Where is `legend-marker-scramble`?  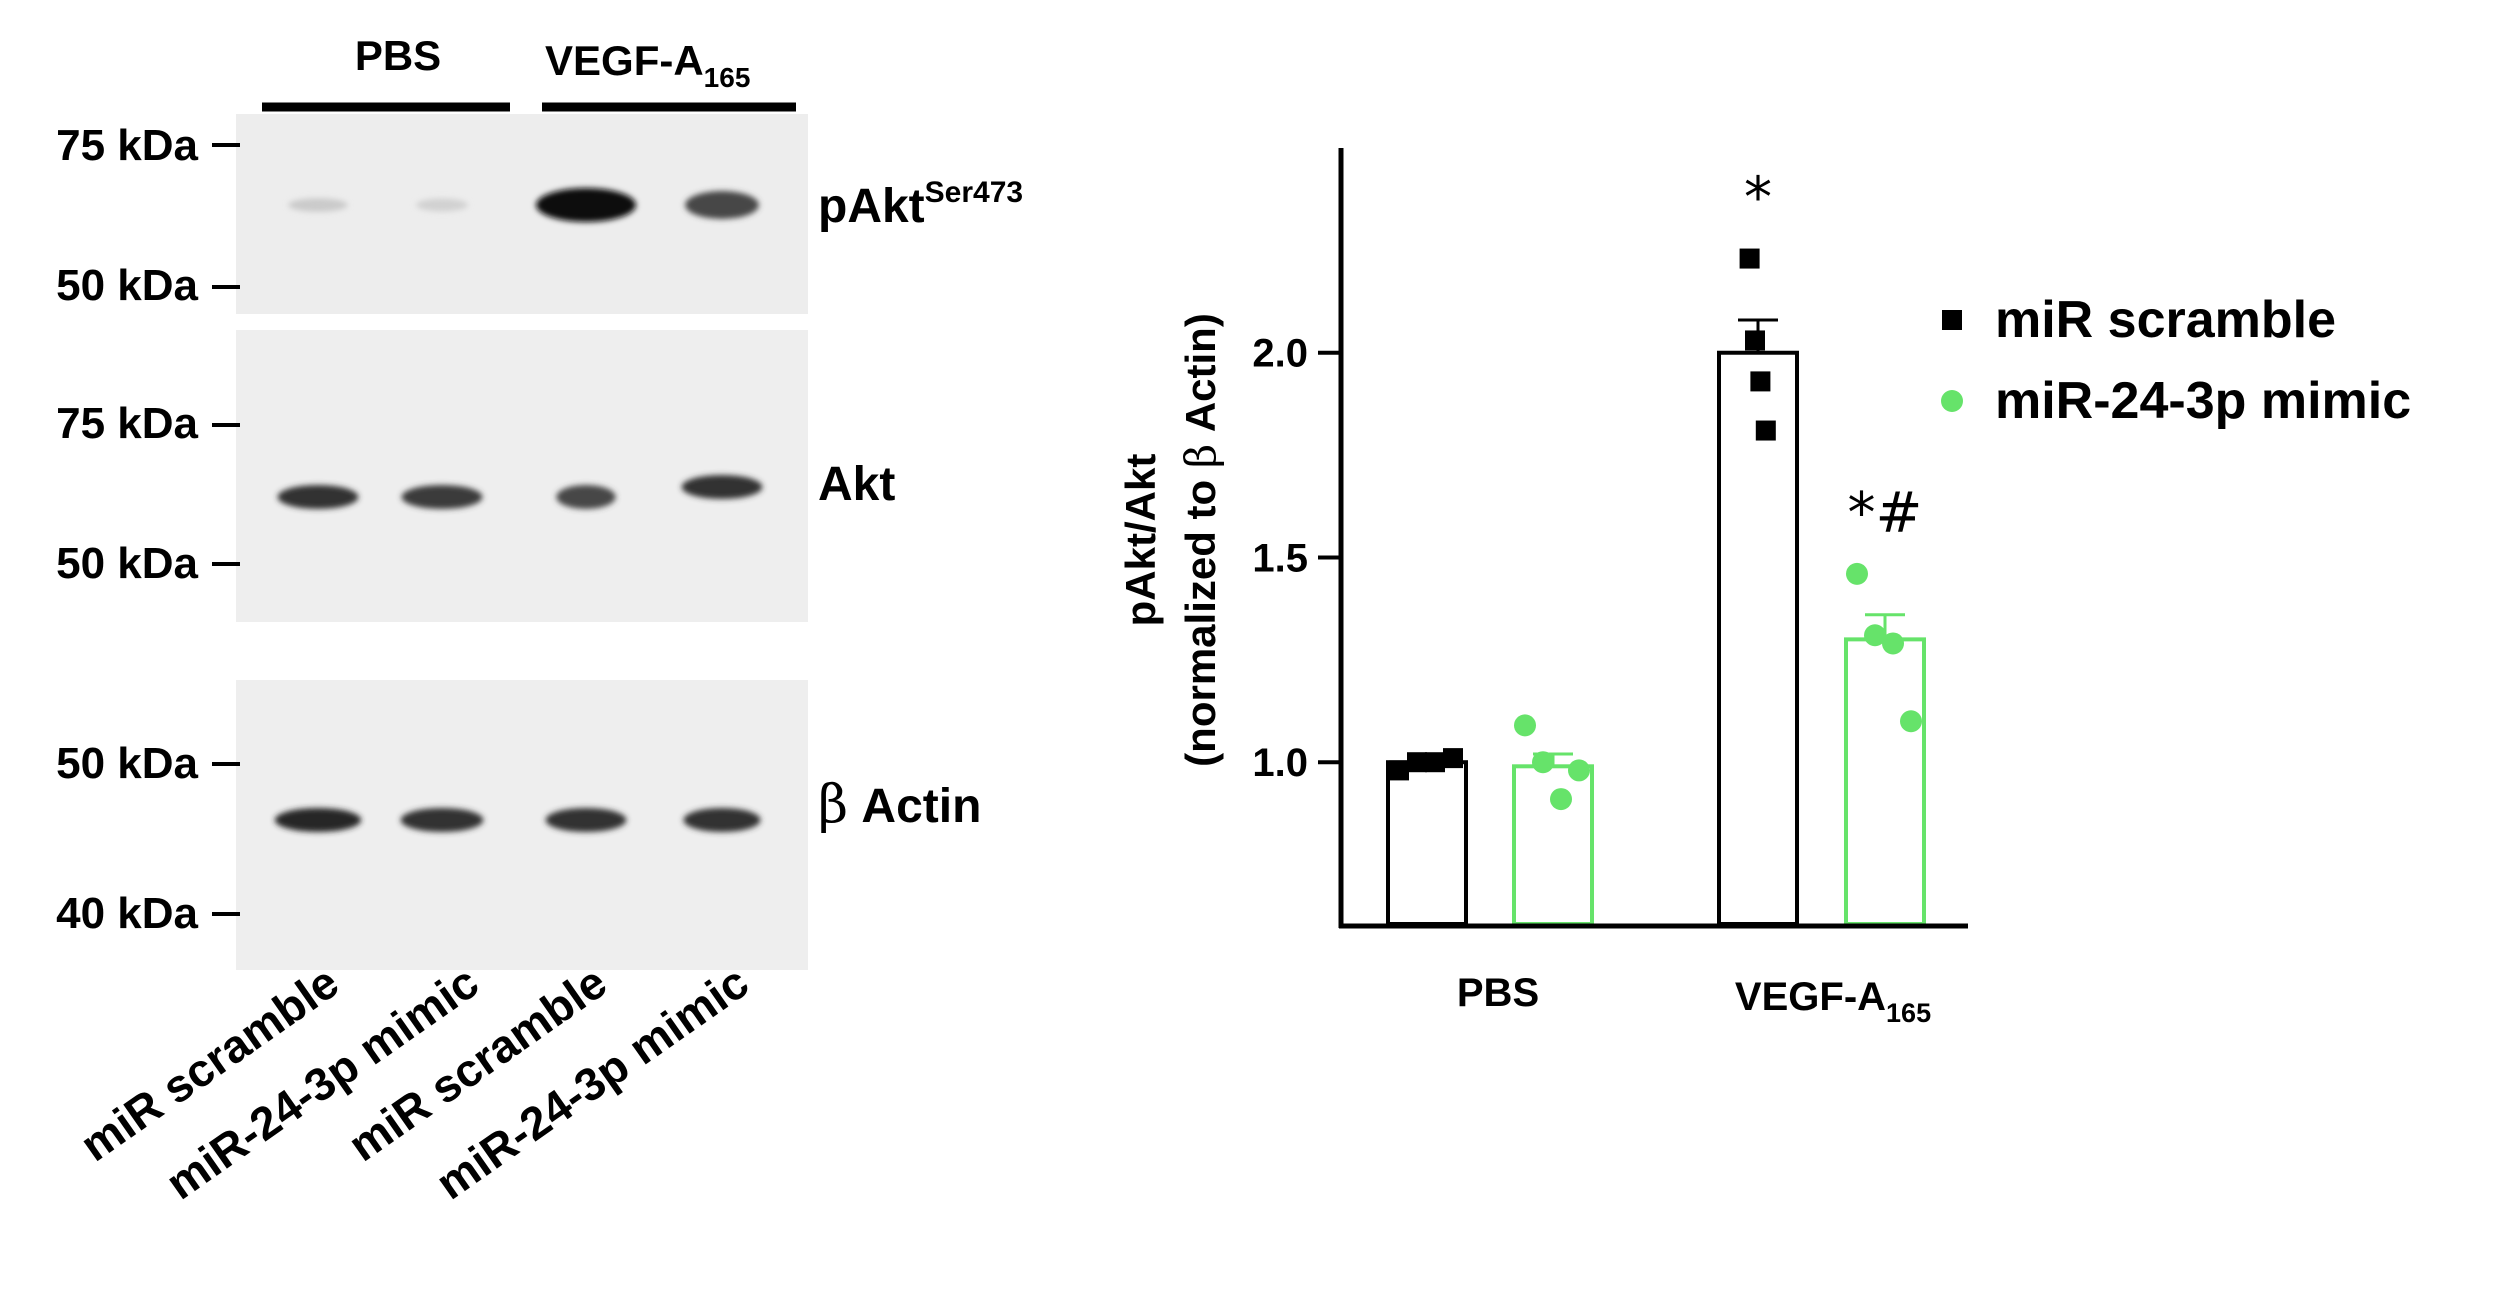
legend-marker-scramble is located at coordinates (1952, 320).